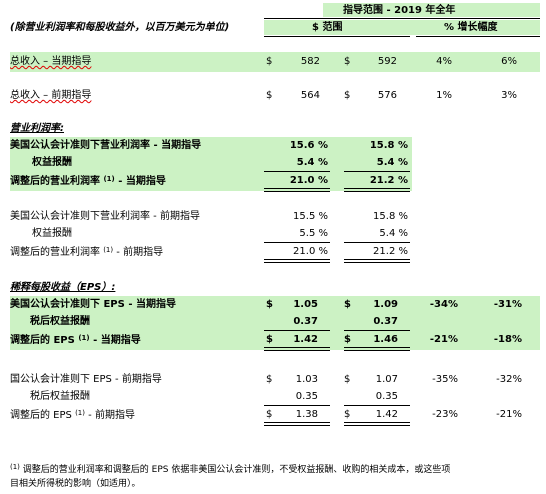 The height and width of the screenshot is (494, 546). What do you see at coordinates (305, 304) in the screenshot?
I see `eps-current-gaap-low: 1.05` at bounding box center [305, 304].